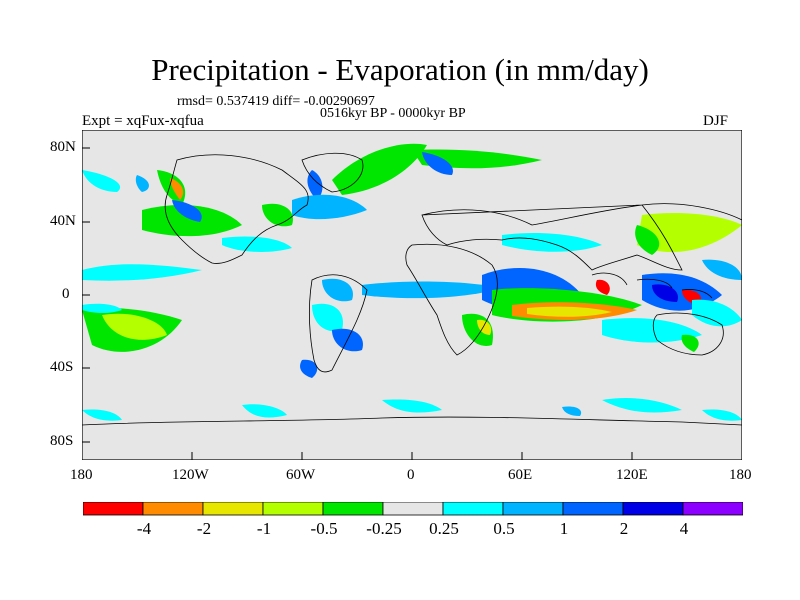 The height and width of the screenshot is (600, 800). I want to click on map-title: Precipitation - Evaporation (in mm/day), so click(400, 69).